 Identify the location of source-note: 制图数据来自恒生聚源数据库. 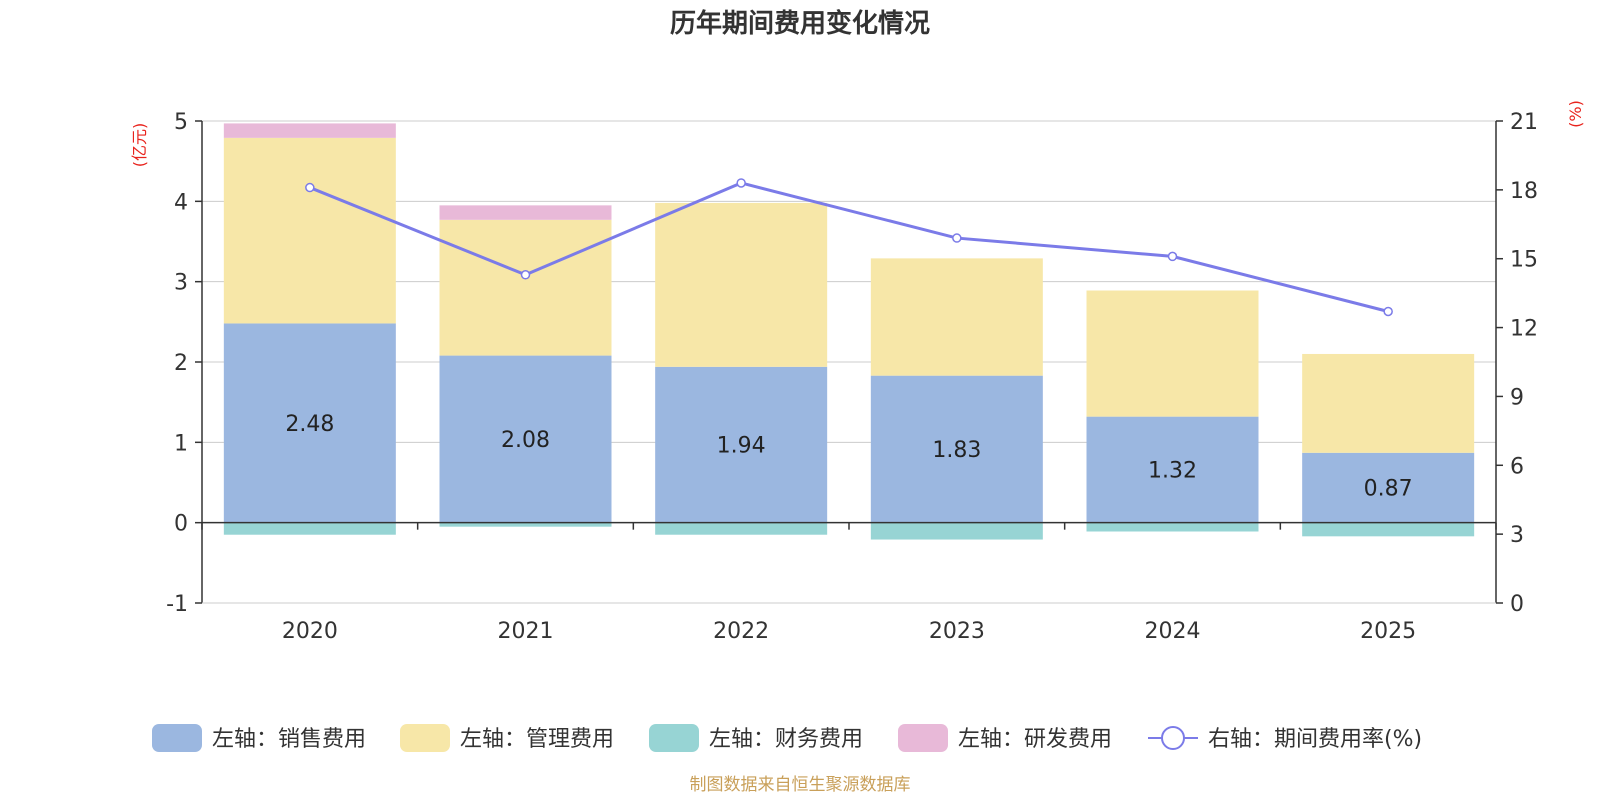
(800, 785).